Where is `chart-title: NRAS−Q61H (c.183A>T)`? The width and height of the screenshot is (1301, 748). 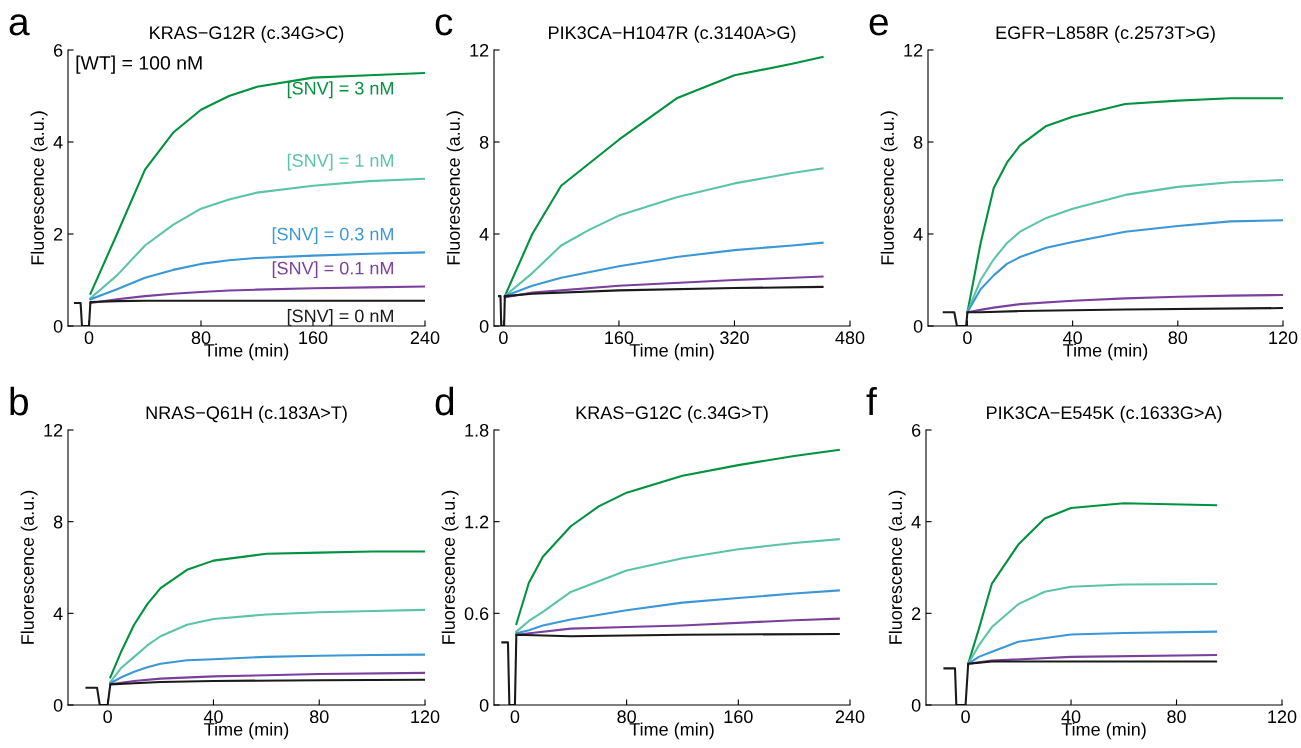
chart-title: NRAS−Q61H (c.183A>T) is located at coordinates (246, 414).